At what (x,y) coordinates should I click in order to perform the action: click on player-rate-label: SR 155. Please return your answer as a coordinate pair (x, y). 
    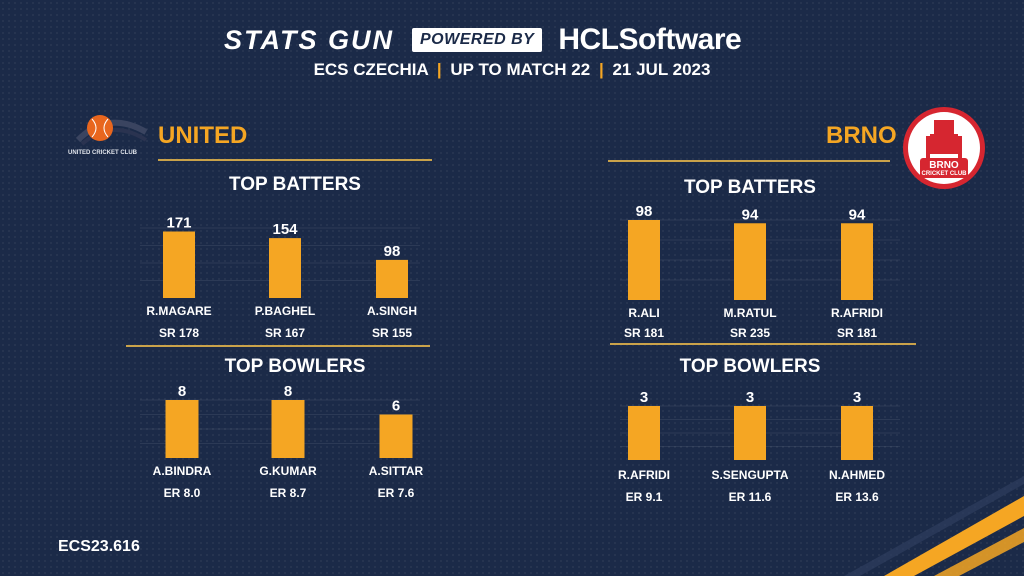
    Looking at the image, I should click on (392, 333).